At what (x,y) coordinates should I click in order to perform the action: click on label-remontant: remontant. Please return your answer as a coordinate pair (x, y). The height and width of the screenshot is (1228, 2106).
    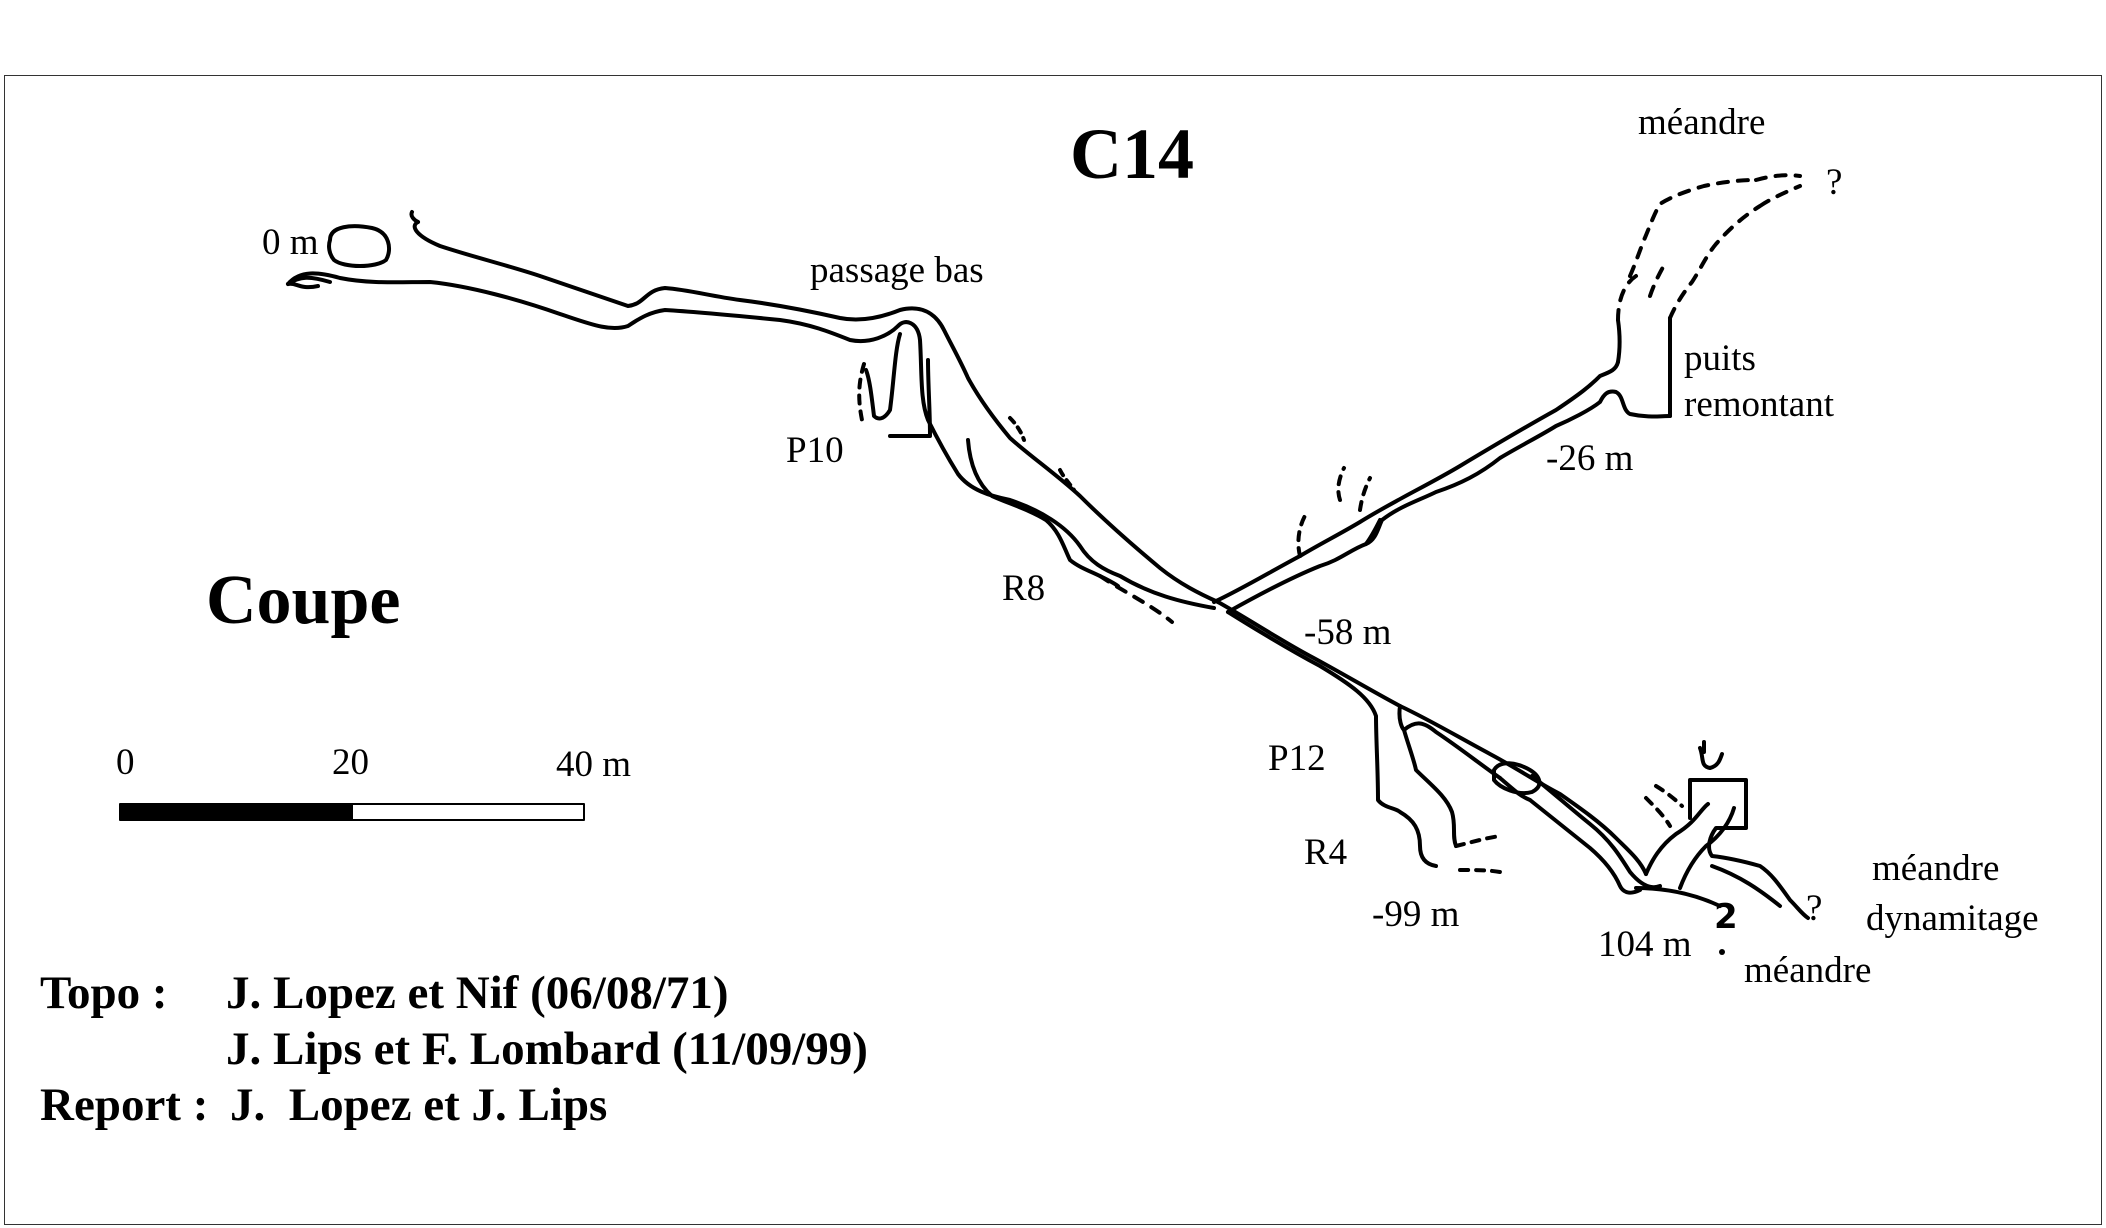
    Looking at the image, I should click on (1759, 404).